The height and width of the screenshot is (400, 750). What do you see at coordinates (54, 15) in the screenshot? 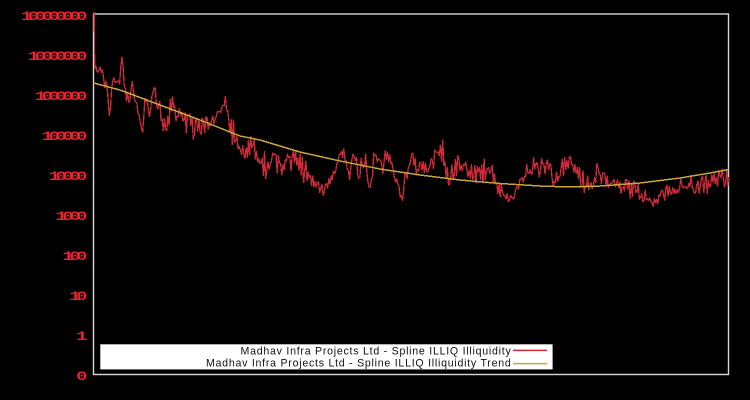
I see `svg-text: 100000000` at bounding box center [54, 15].